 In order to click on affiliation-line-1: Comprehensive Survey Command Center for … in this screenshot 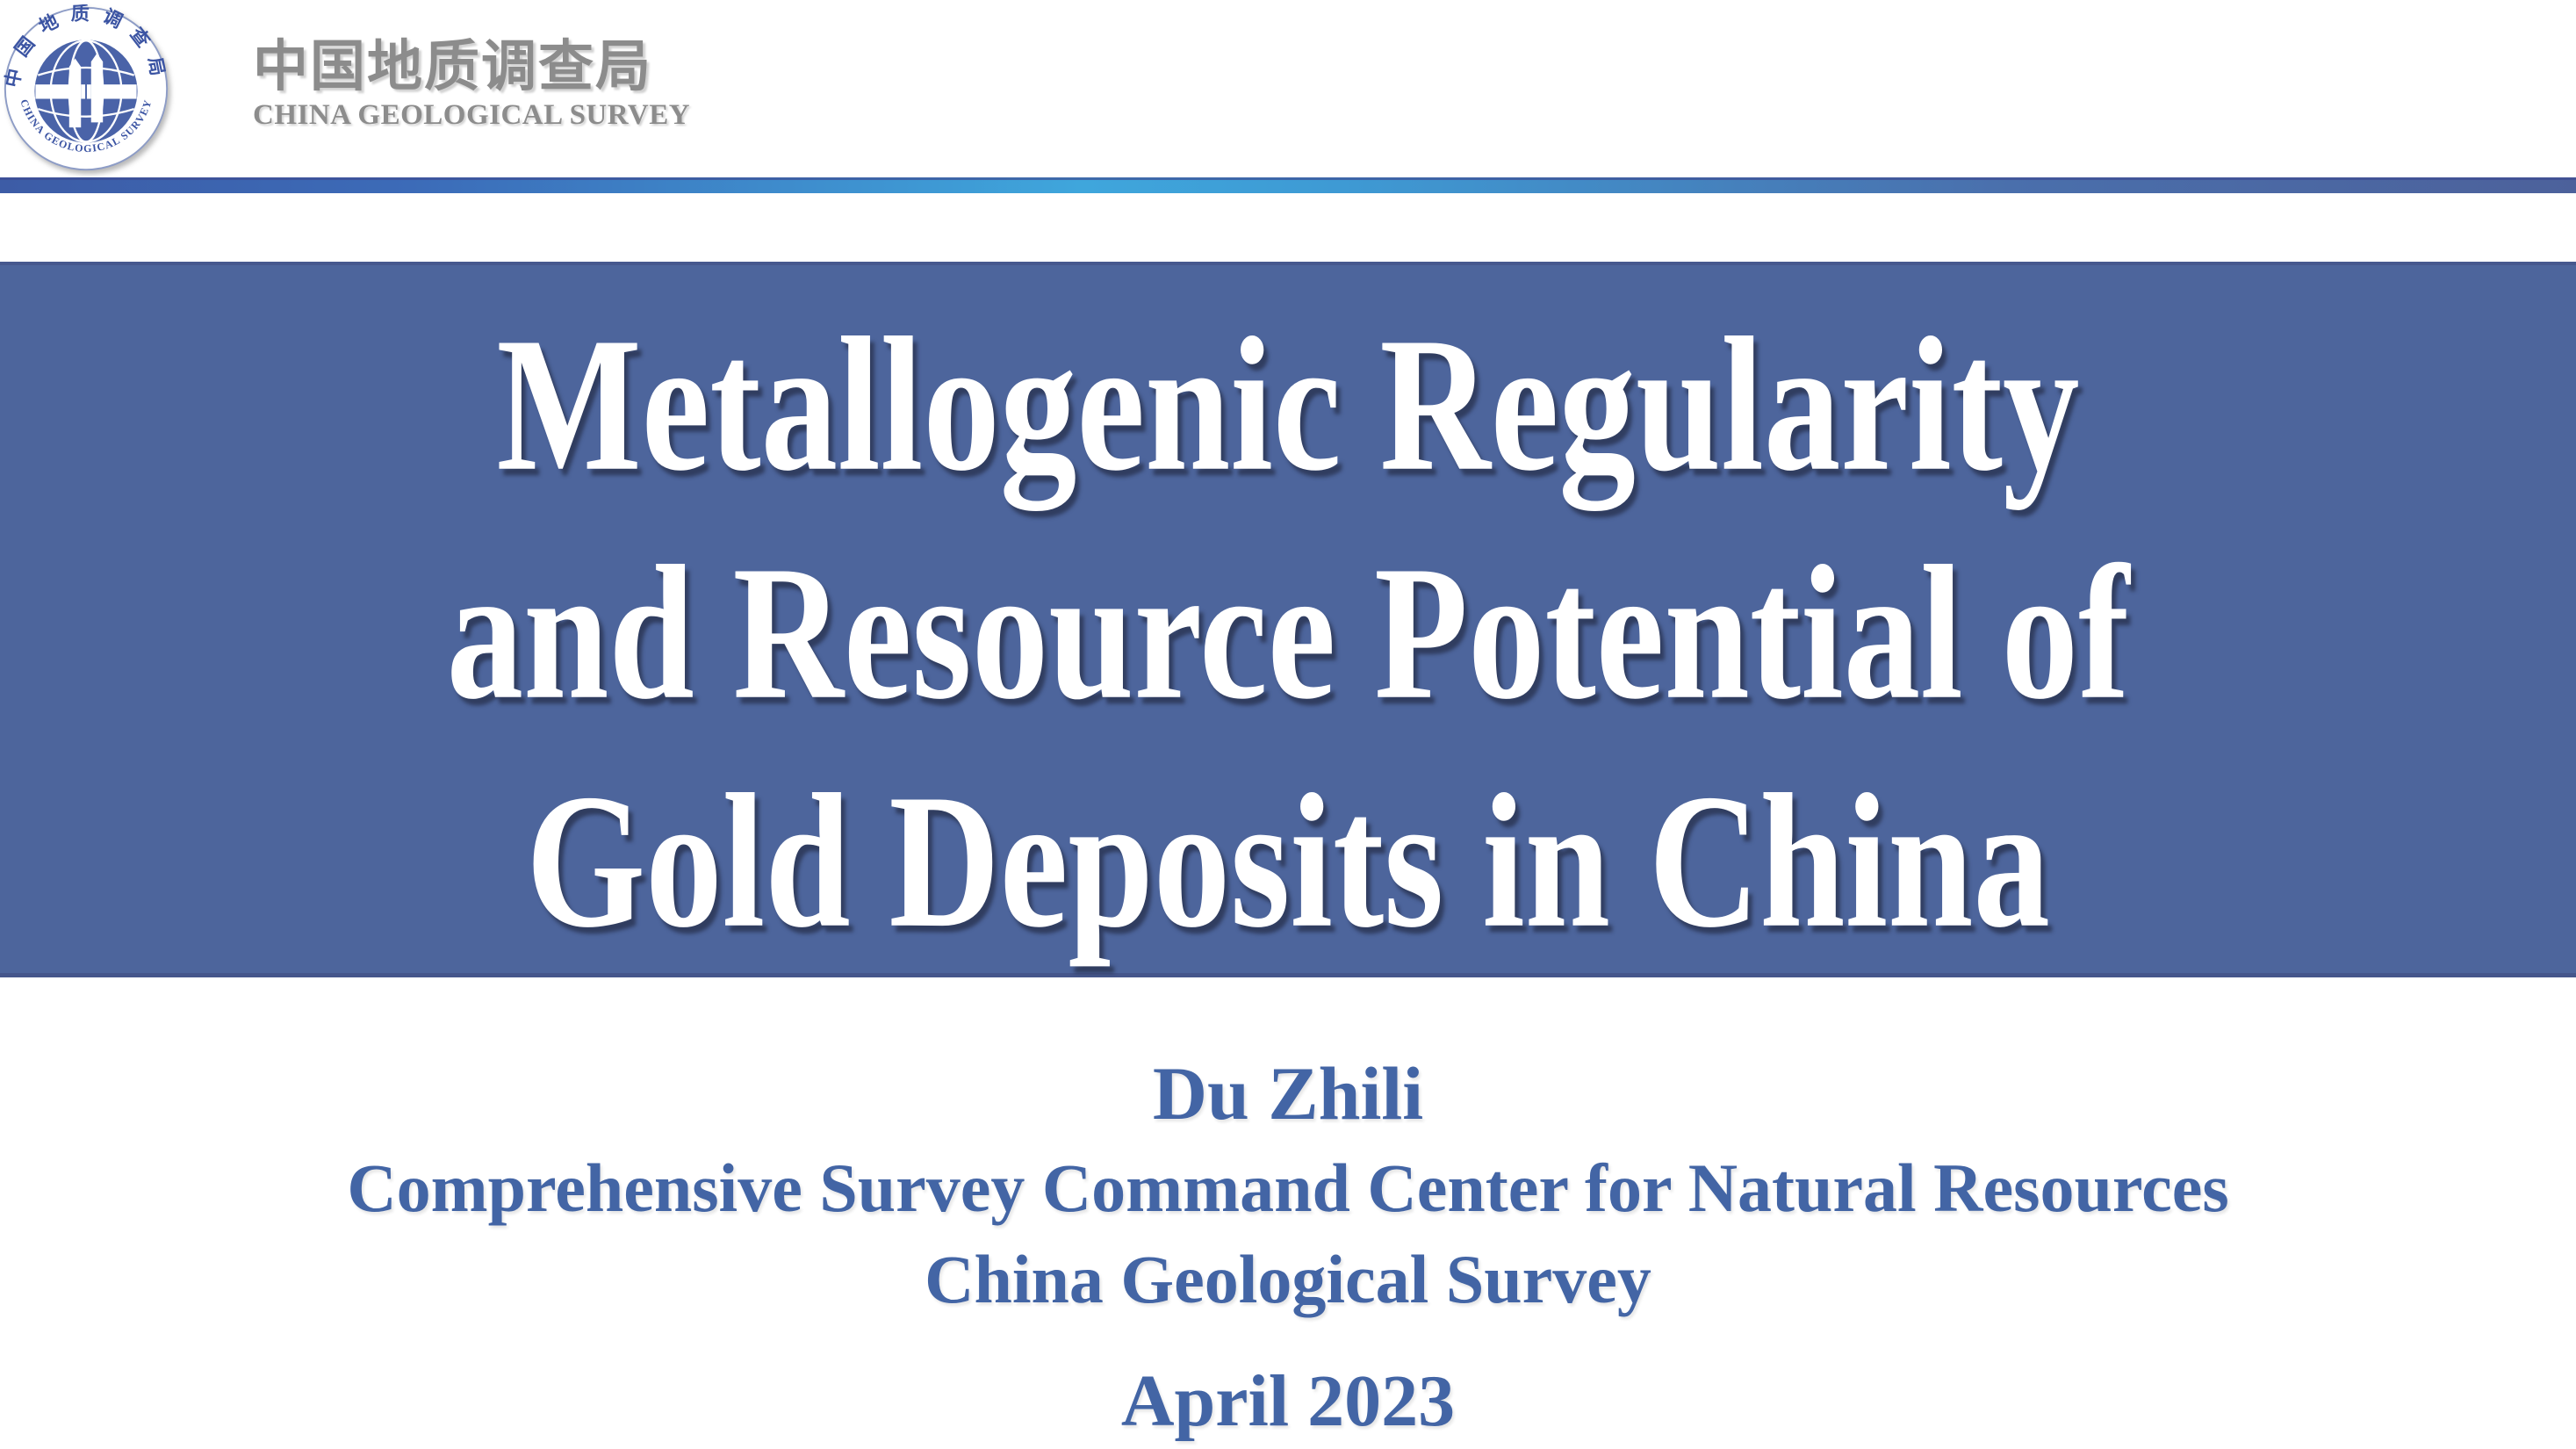, I will do `click(1288, 1188)`.